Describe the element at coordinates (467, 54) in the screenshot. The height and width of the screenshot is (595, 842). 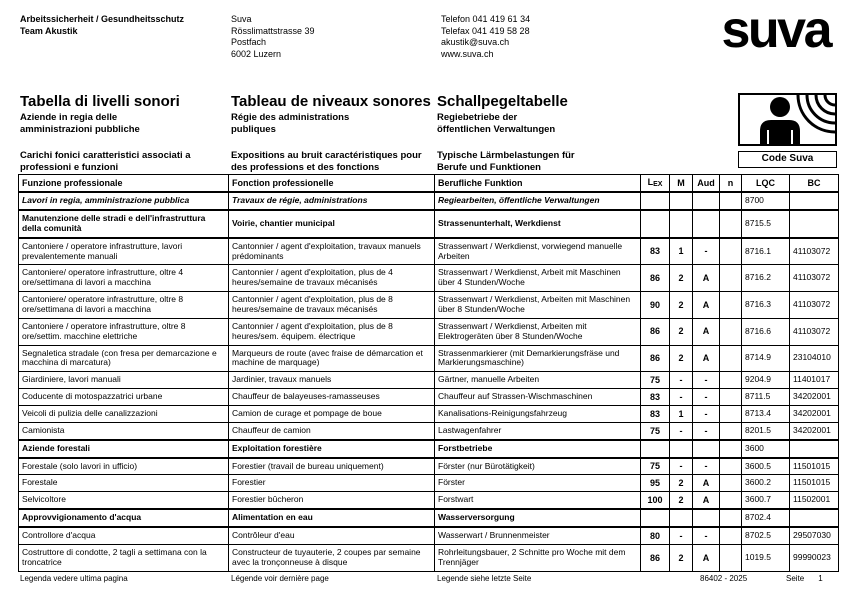
I see `website-text: www.suva.ch` at that location.